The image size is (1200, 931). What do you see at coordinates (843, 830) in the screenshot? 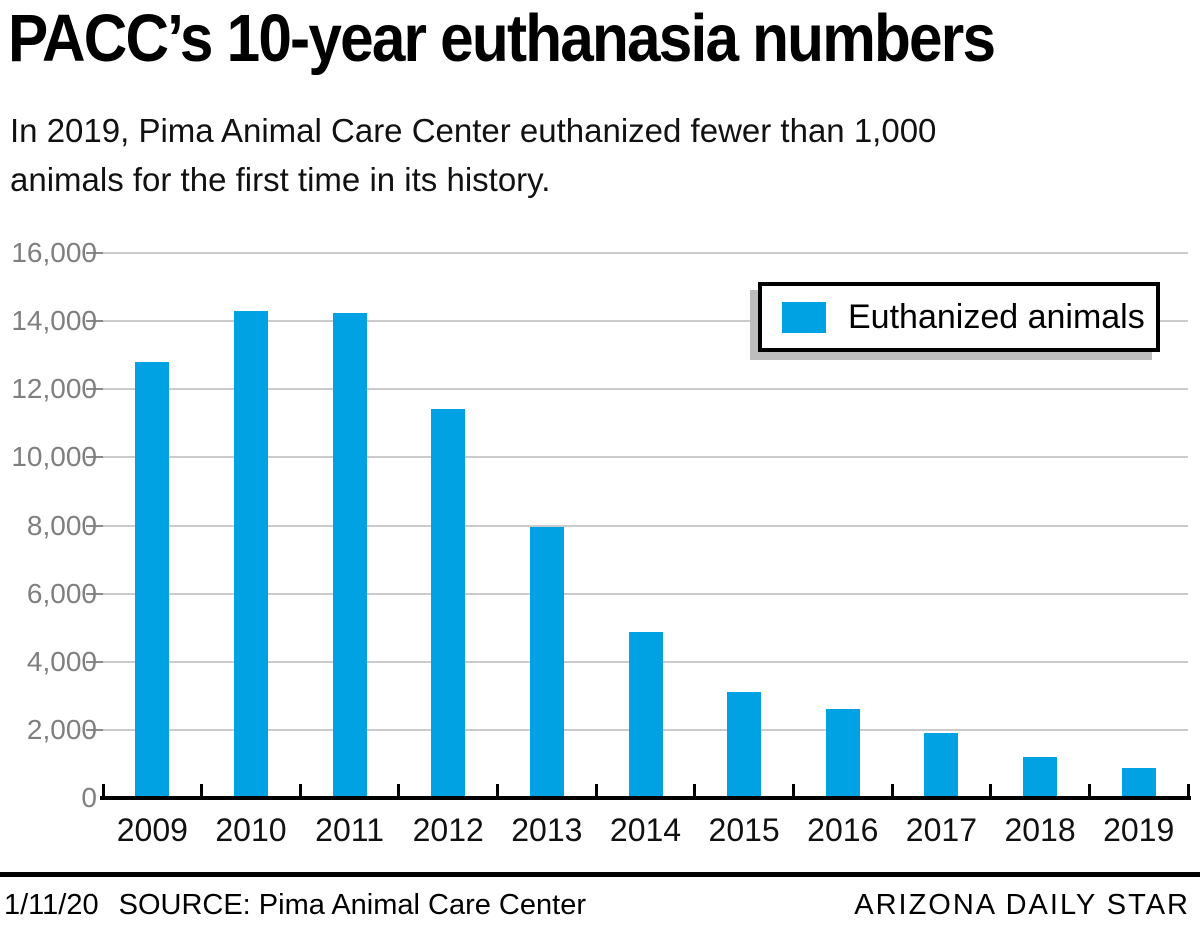
I see `x-axis-label-2016: 2016` at bounding box center [843, 830].